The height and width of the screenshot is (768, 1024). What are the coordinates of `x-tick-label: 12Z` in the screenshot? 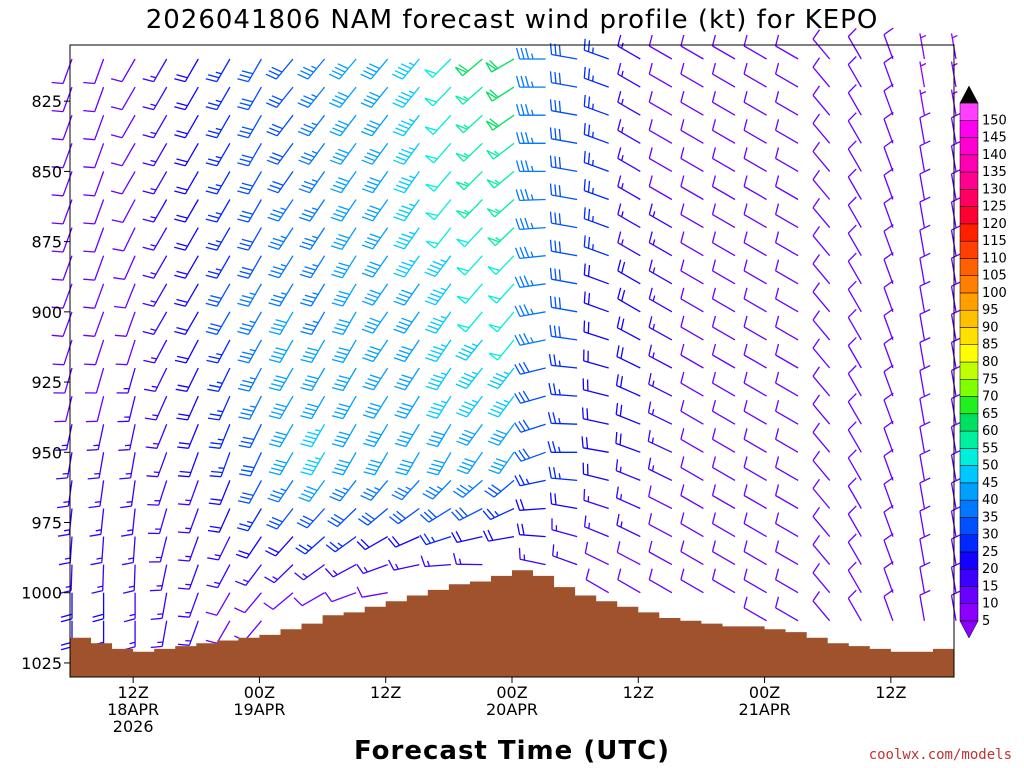 It's located at (890, 692).